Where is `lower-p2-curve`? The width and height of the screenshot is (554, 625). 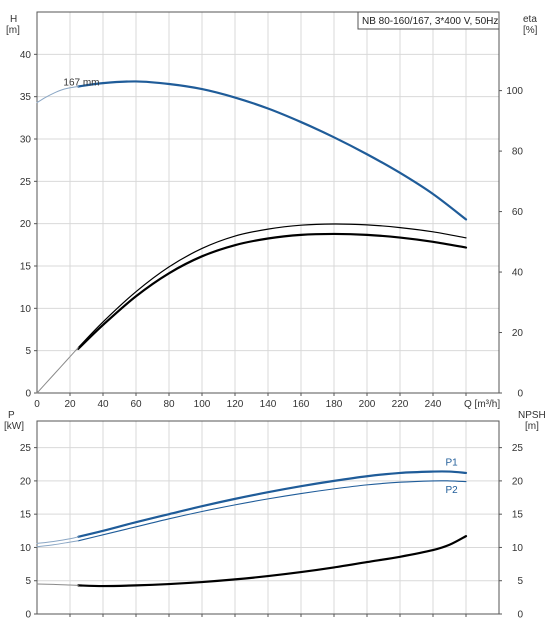 lower-p2-curve is located at coordinates (272, 511).